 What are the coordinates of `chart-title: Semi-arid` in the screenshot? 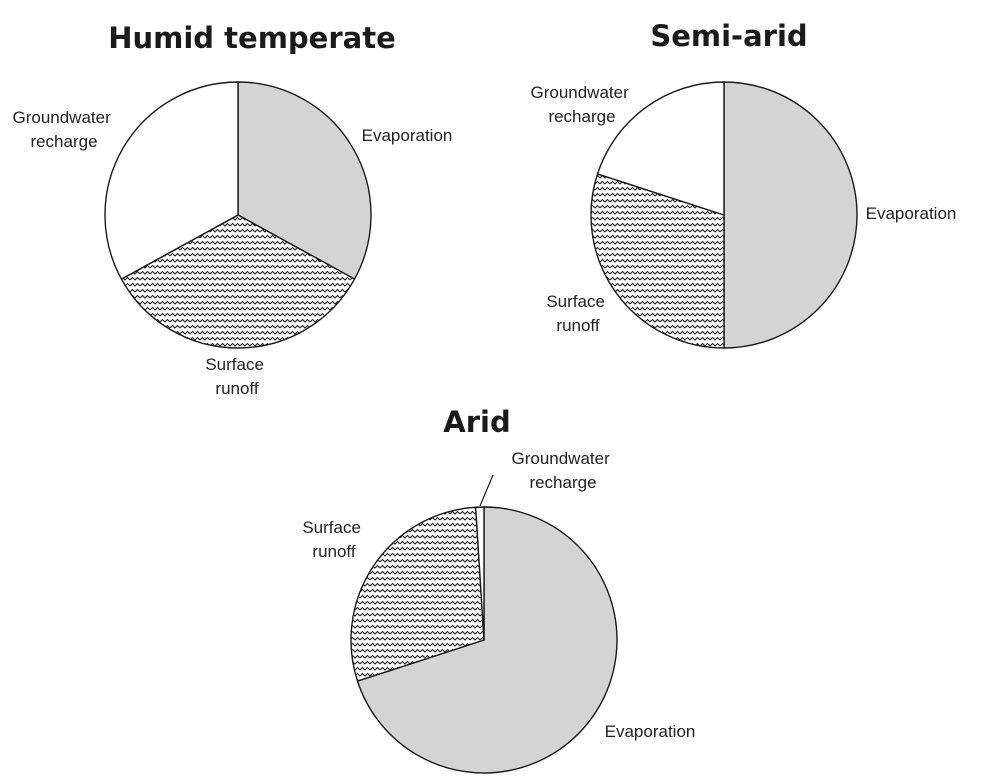 It's located at (728, 36).